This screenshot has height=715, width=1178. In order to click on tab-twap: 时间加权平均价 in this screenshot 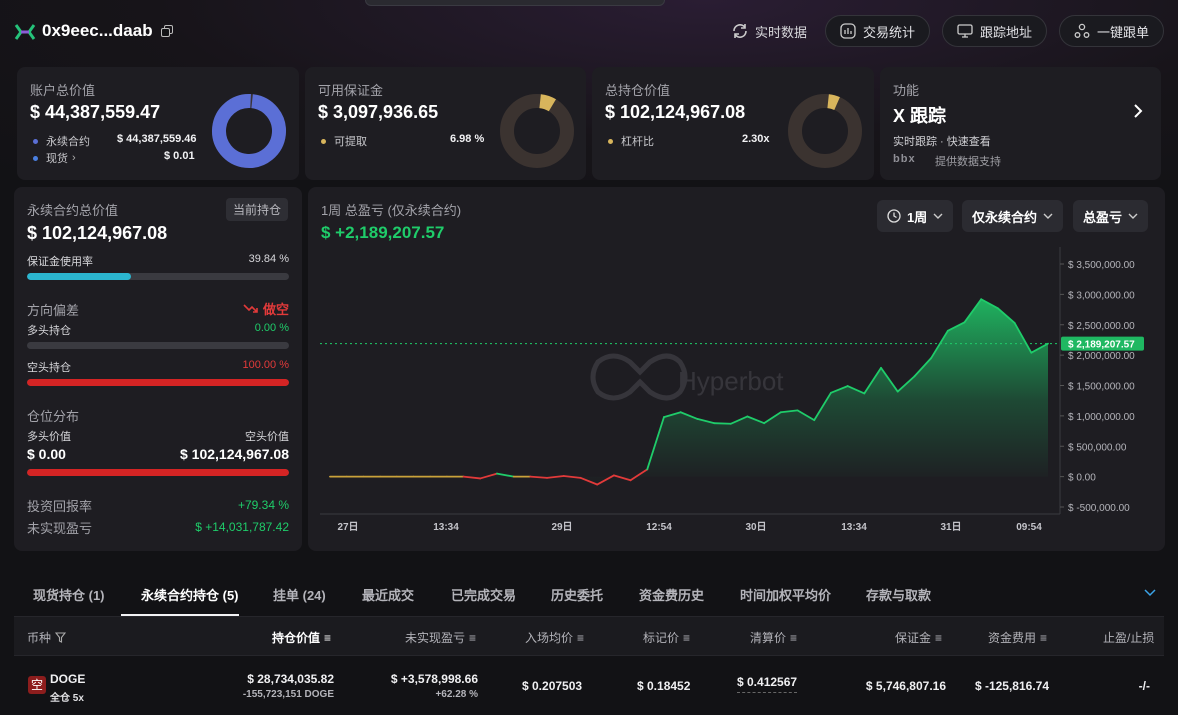, I will do `click(786, 595)`.